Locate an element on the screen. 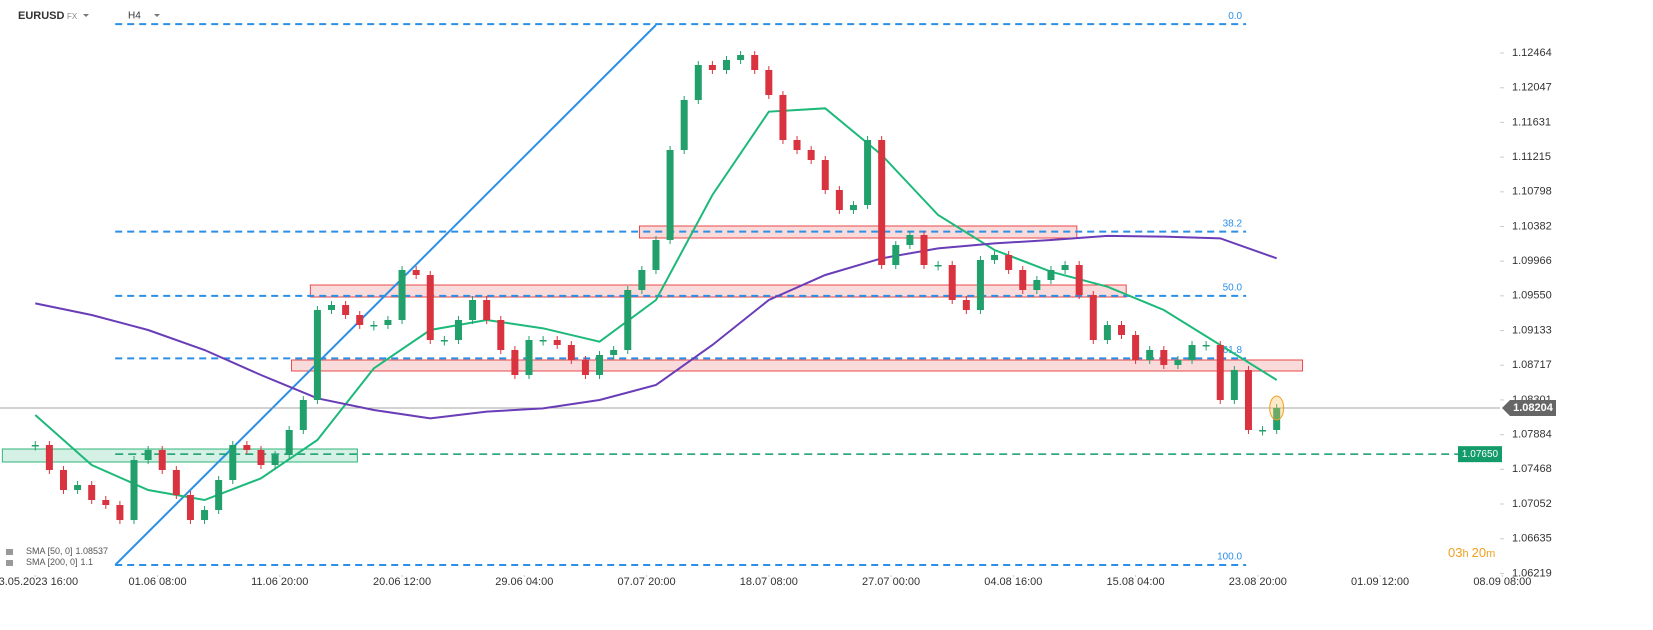 The width and height of the screenshot is (1653, 630). support-tag is located at coordinates (1480, 454).